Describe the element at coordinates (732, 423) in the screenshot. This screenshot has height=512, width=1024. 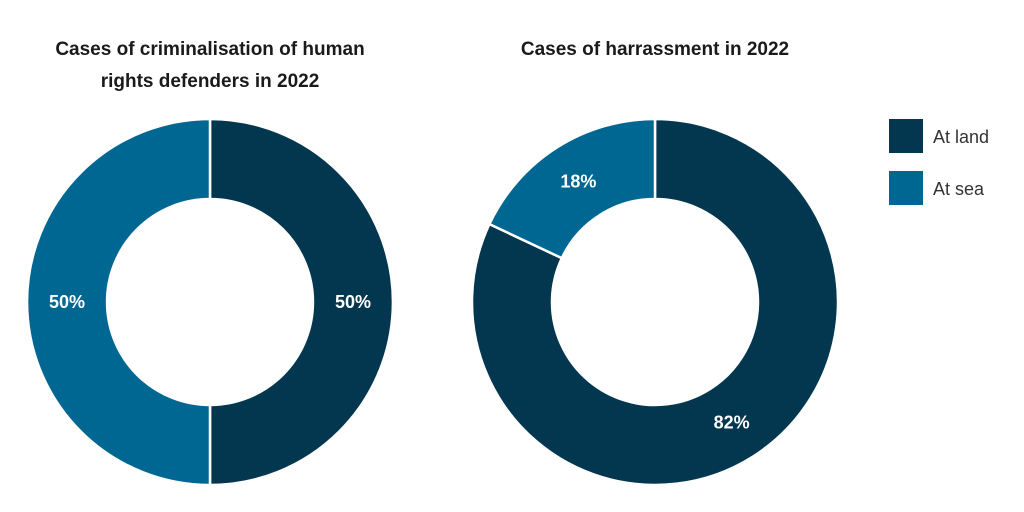
I see `slice-label-at-land: 82%` at that location.